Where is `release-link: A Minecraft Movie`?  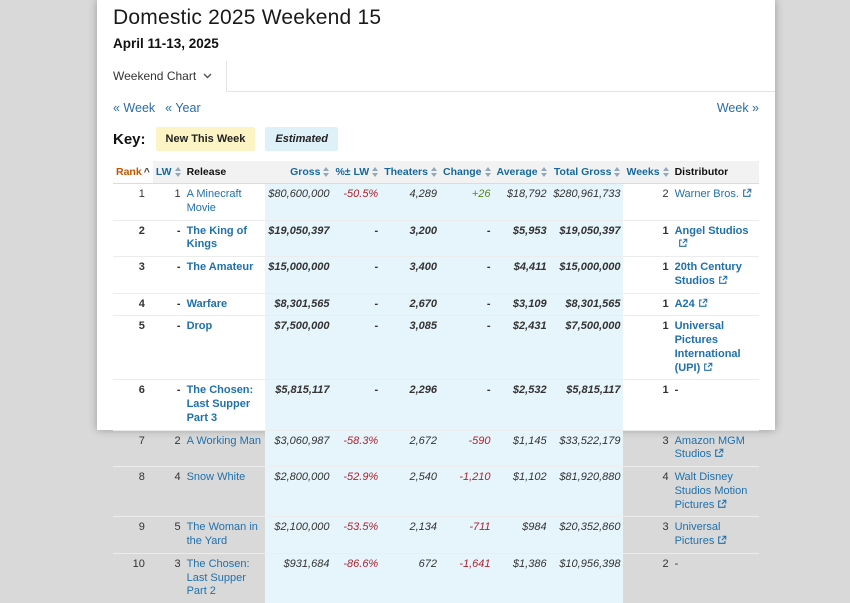 release-link: A Minecraft Movie is located at coordinates (214, 201).